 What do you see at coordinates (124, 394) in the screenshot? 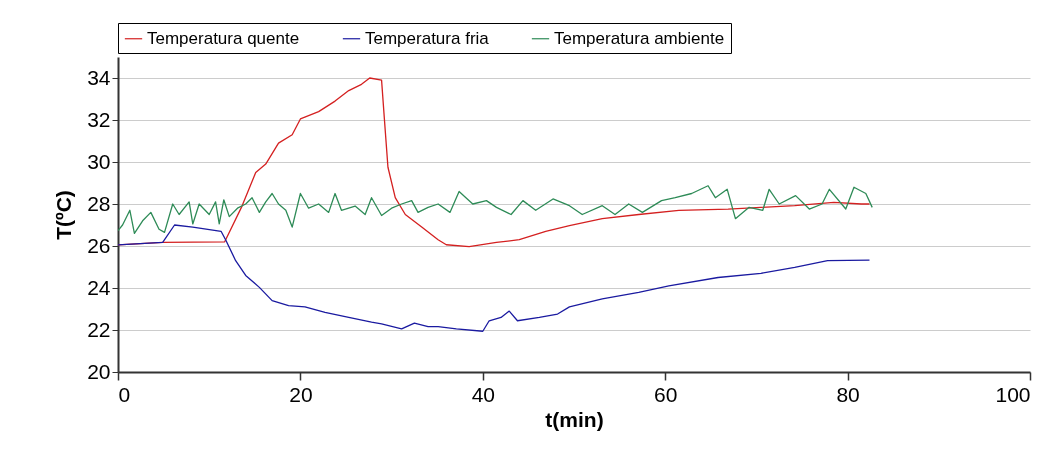
I see `x-tick-label: 0` at bounding box center [124, 394].